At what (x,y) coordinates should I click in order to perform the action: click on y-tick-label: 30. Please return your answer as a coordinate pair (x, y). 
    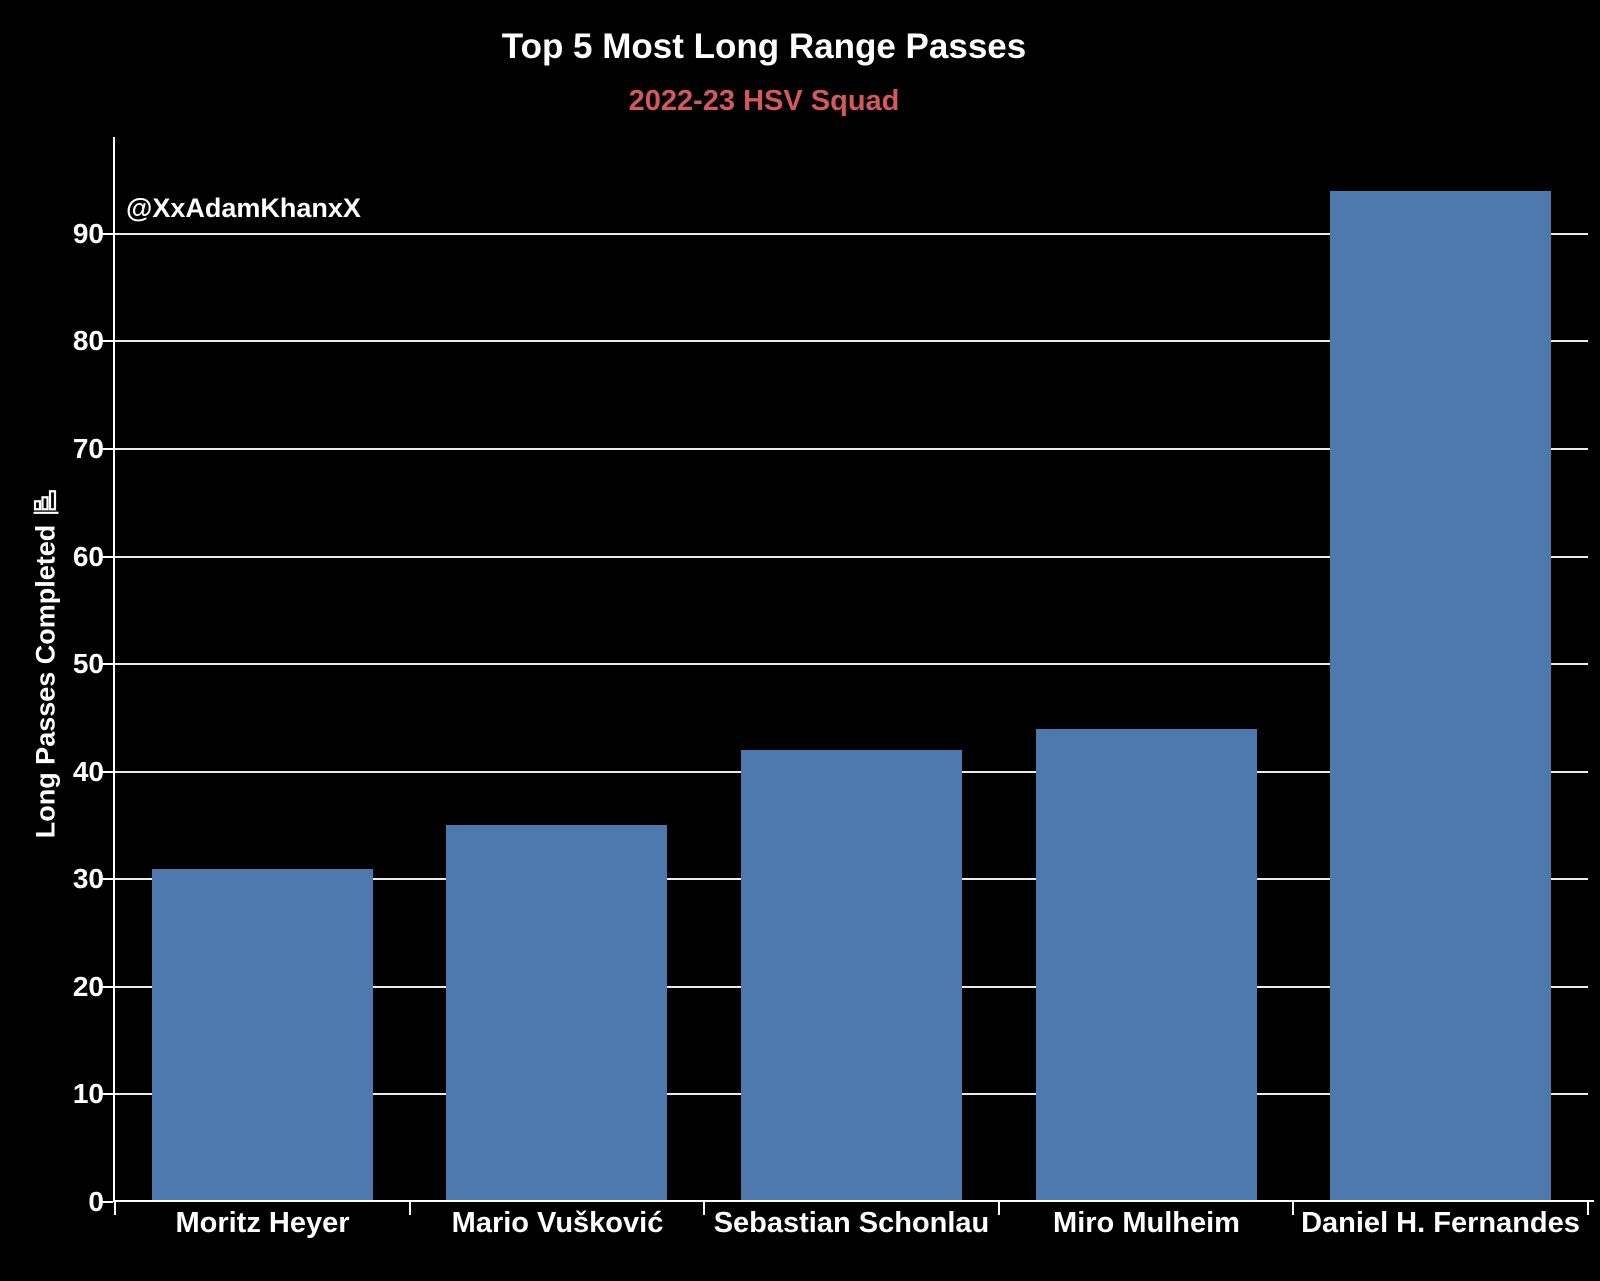
    Looking at the image, I should click on (88, 878).